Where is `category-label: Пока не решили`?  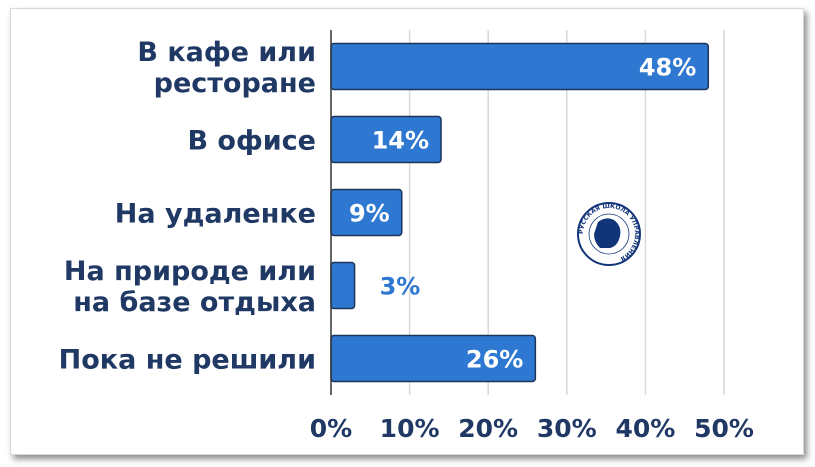 category-label: Пока не решили is located at coordinates (187, 360).